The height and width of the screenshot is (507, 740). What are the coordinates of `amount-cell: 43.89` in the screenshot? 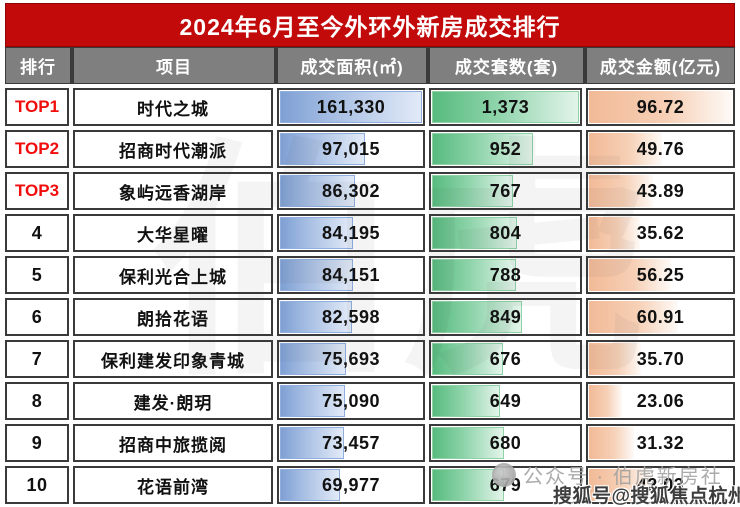 It's located at (660, 191).